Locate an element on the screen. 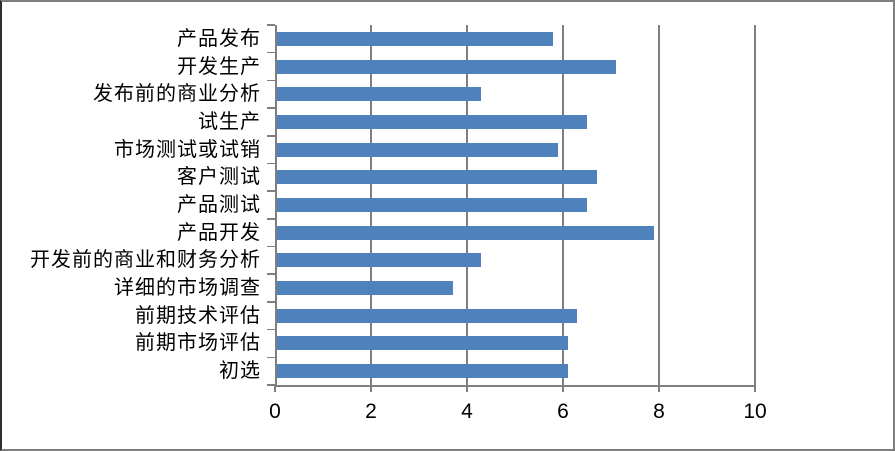 This screenshot has height=451, width=895. value-tick-label: 10 is located at coordinates (755, 411).